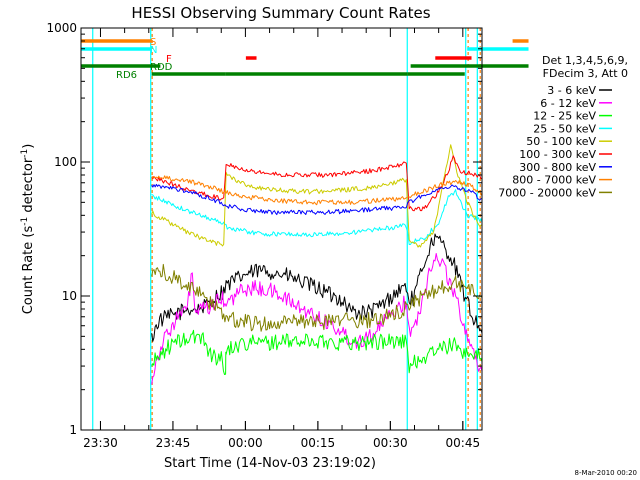 This screenshot has width=640, height=480. What do you see at coordinates (568, 103) in the screenshot?
I see `legend-label-1: 6 - 12 keV` at bounding box center [568, 103].